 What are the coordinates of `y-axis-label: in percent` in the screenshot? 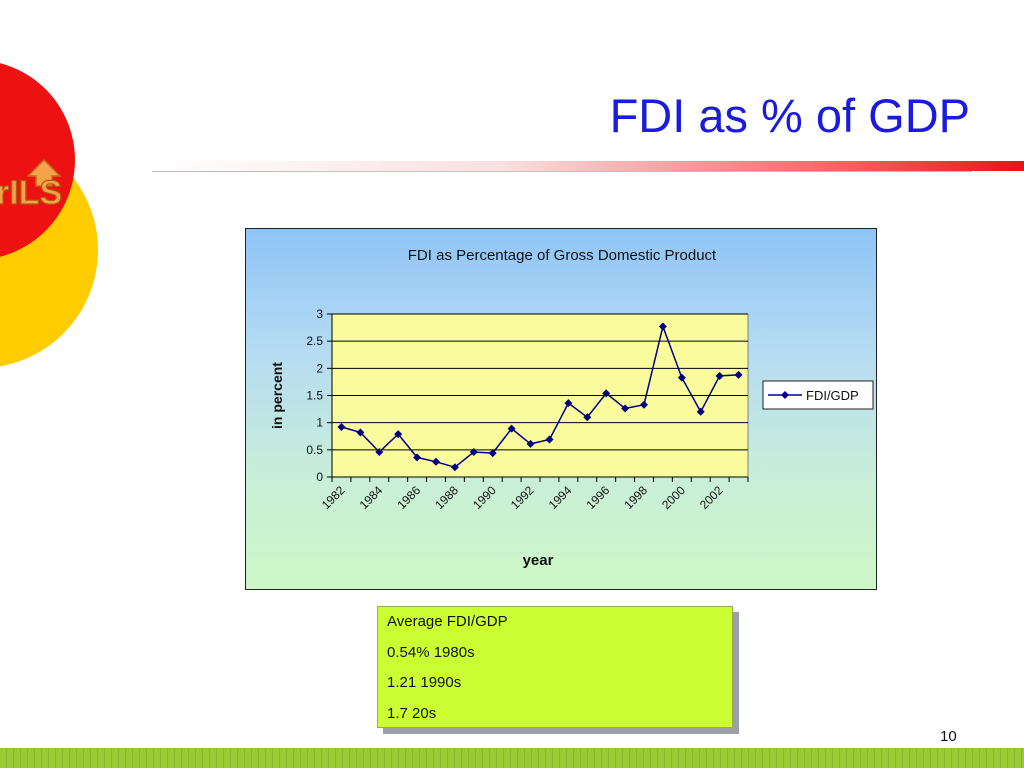 It's located at (277, 395).